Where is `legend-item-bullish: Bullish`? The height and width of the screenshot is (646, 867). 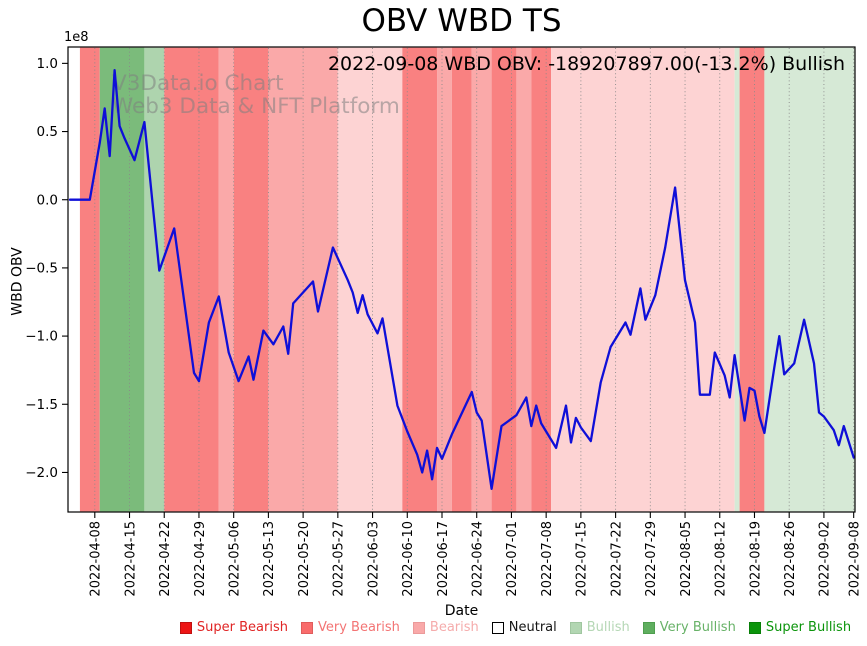 legend-item-bullish: Bullish is located at coordinates (599, 627).